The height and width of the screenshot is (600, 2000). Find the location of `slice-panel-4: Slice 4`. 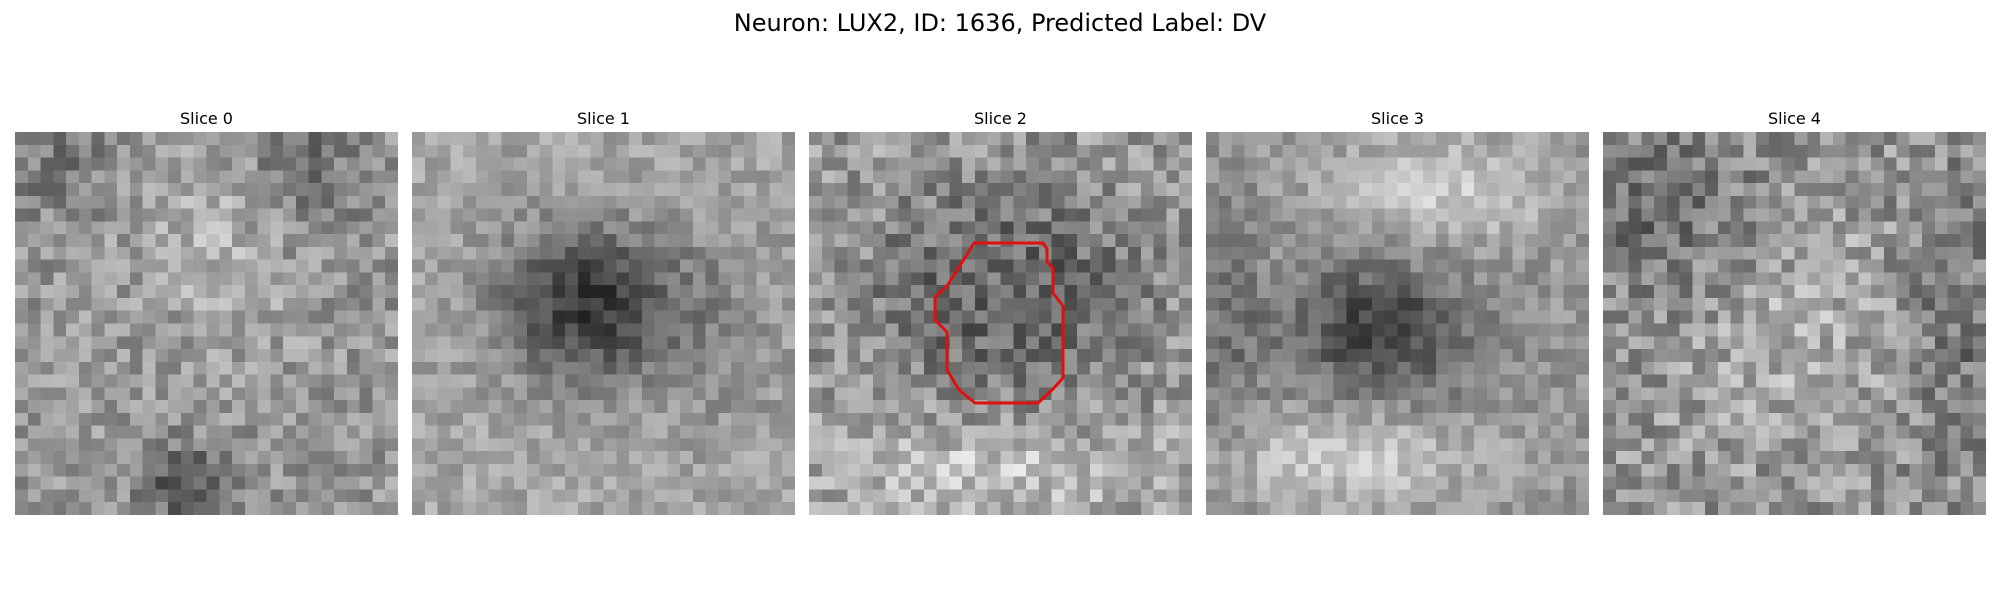

slice-panel-4: Slice 4 is located at coordinates (1794, 312).